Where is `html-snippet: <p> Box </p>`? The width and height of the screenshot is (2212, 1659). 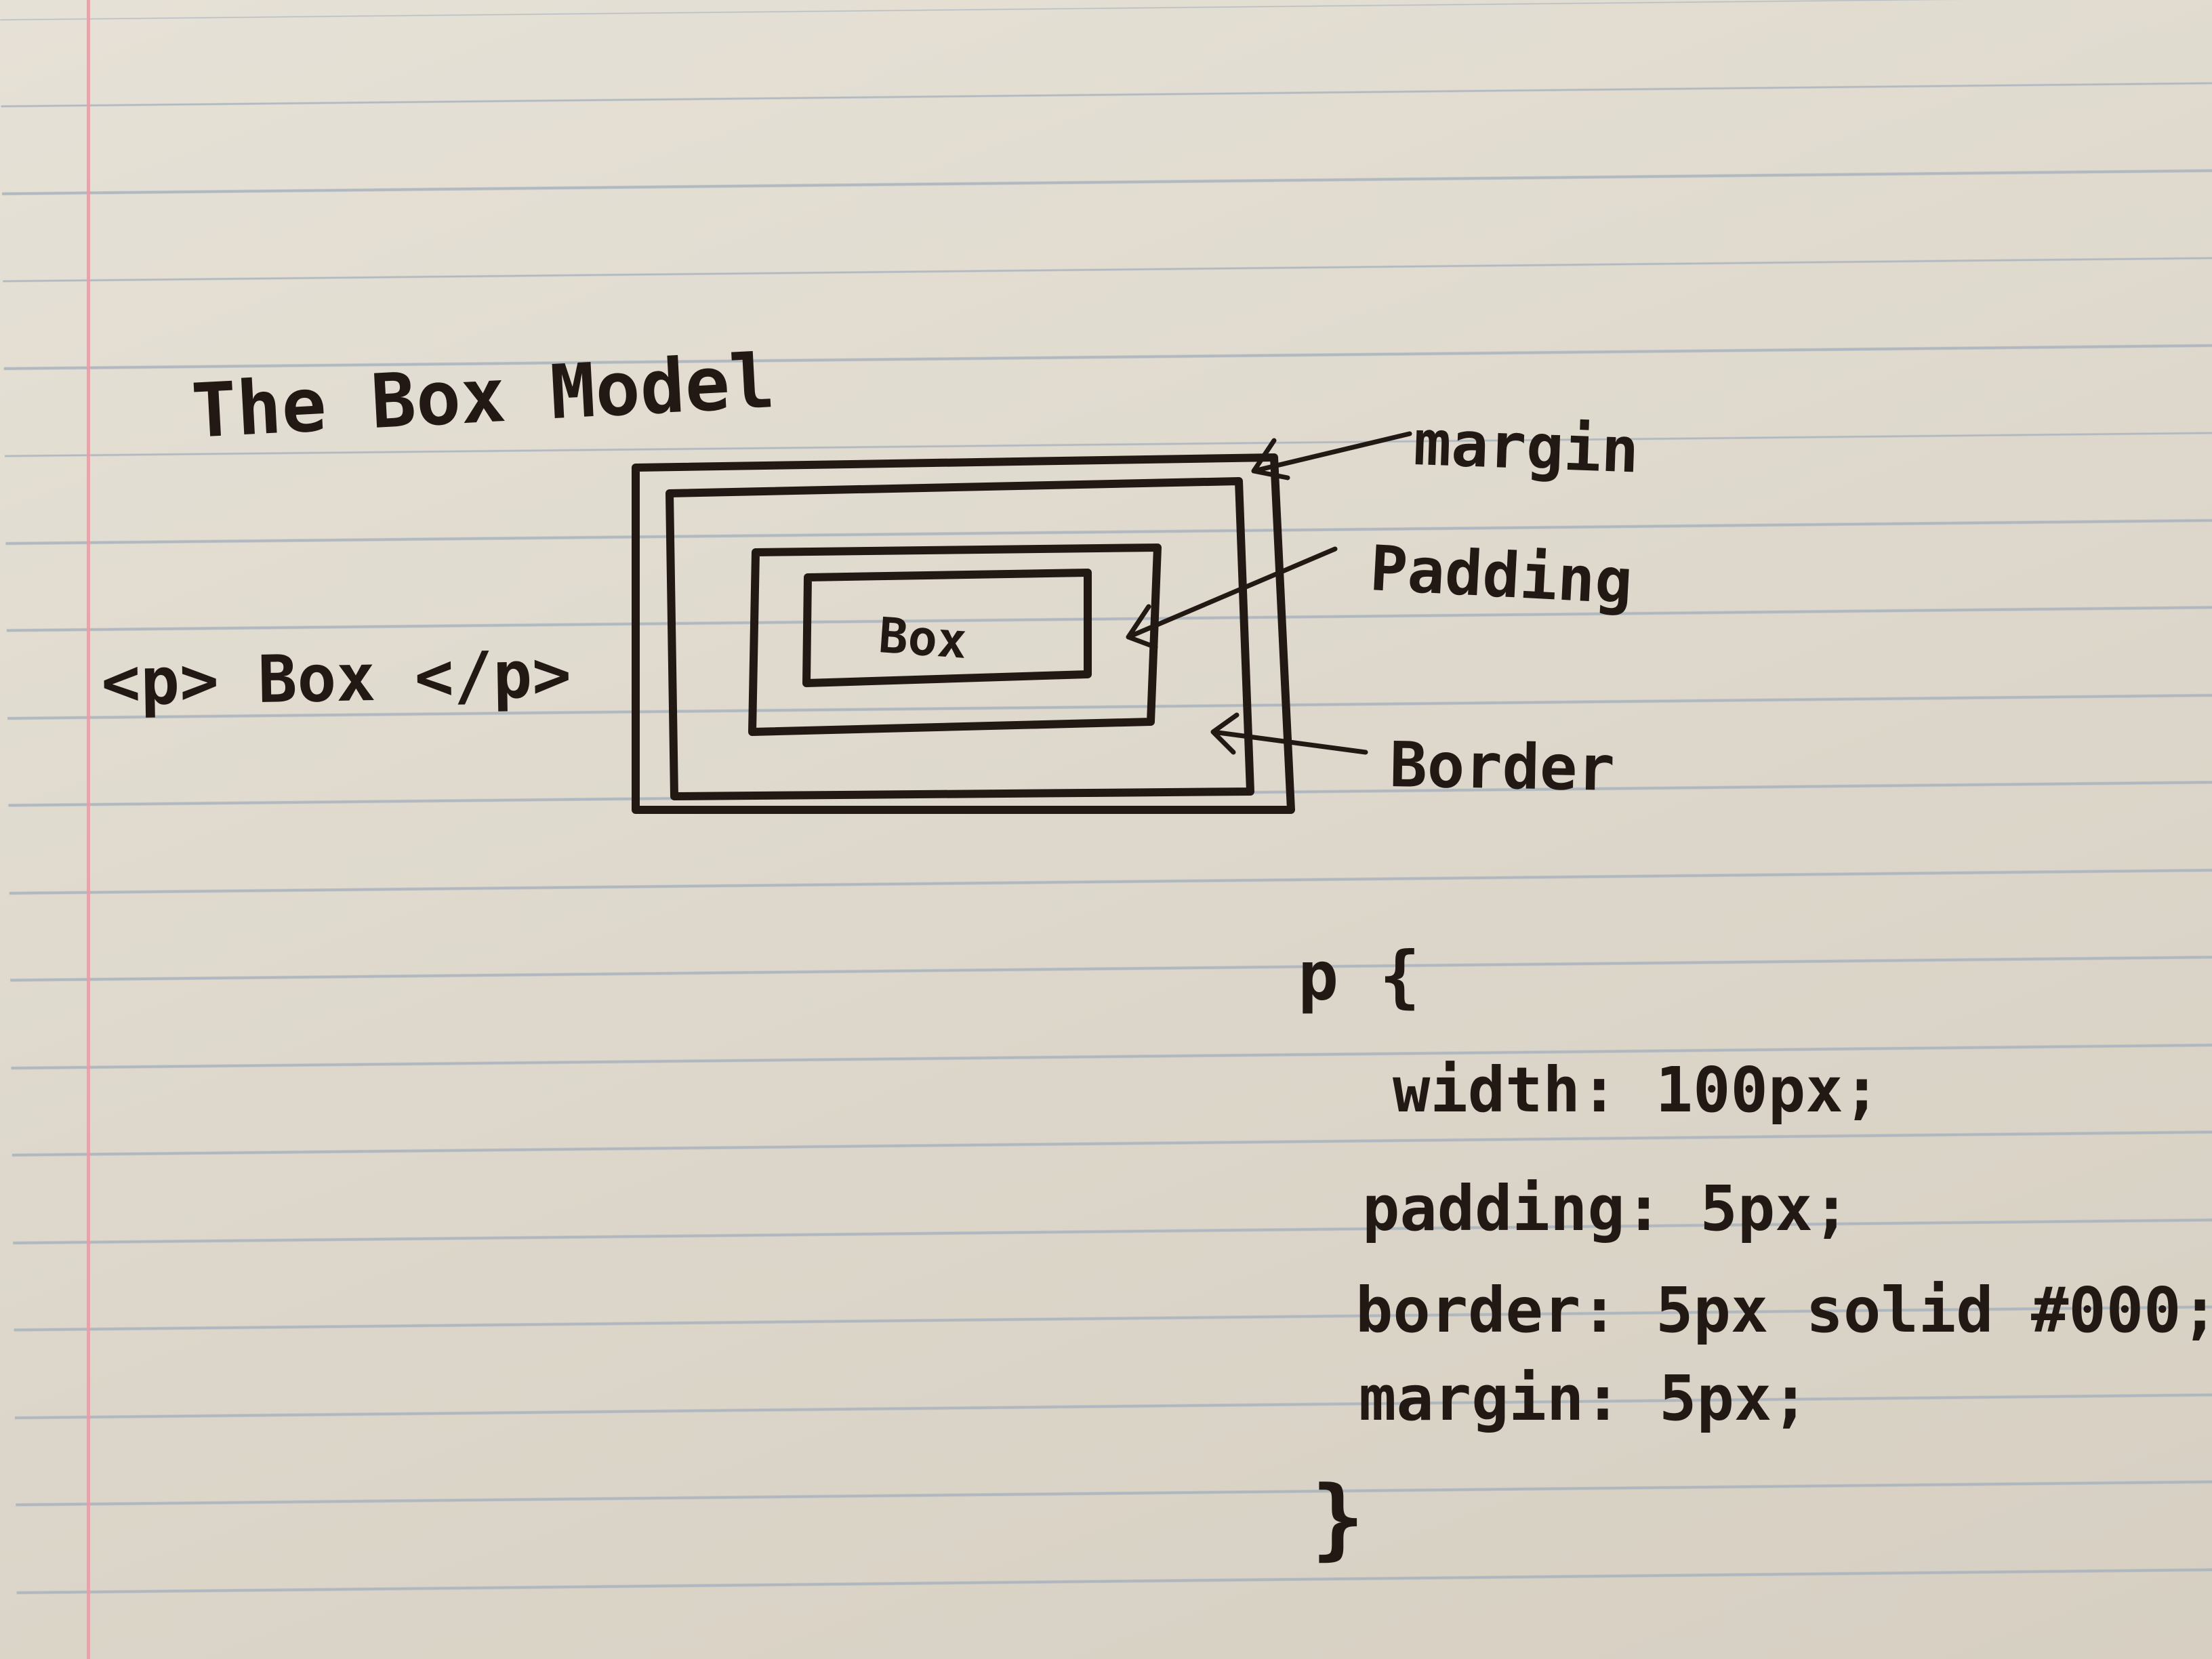 html-snippet: <p> Box </p> is located at coordinates (335, 678).